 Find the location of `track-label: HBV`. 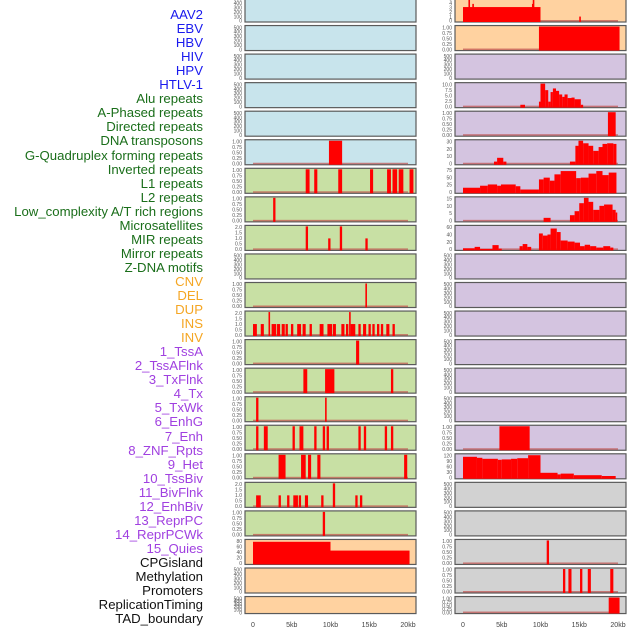

track-label: HBV is located at coordinates (189, 43).